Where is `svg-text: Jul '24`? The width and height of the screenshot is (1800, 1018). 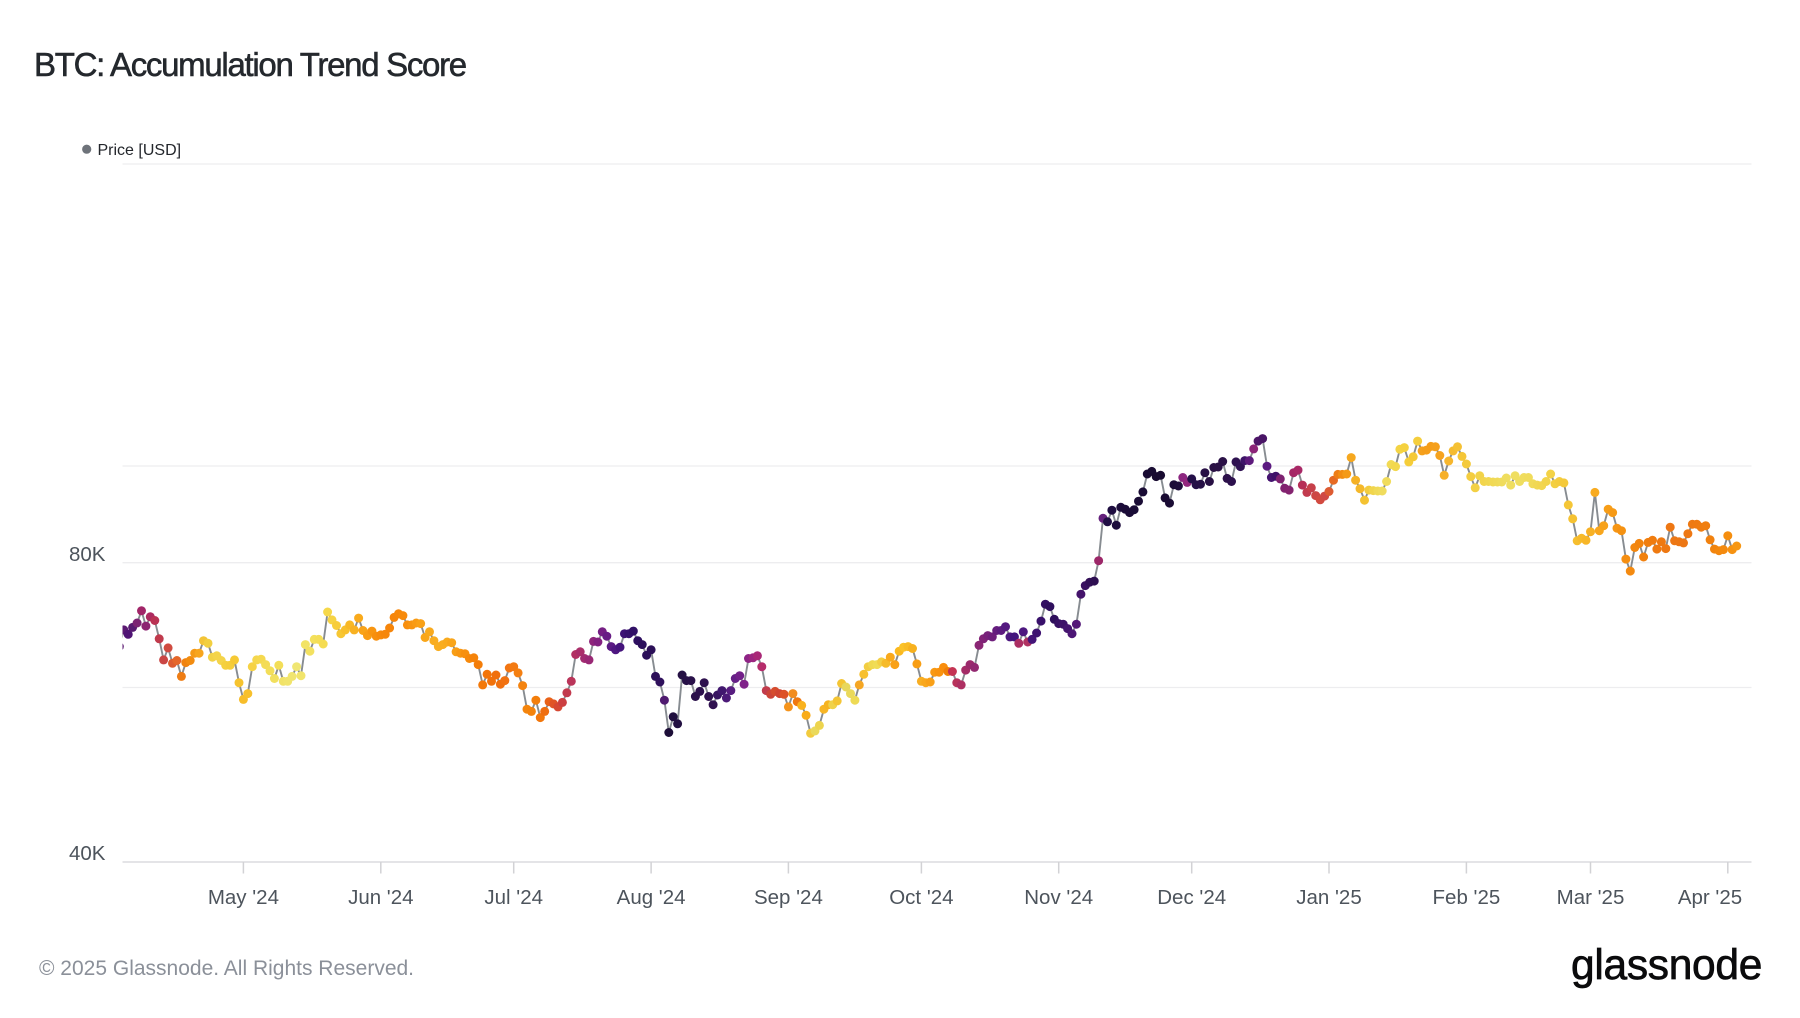
svg-text: Jul '24 is located at coordinates (513, 897).